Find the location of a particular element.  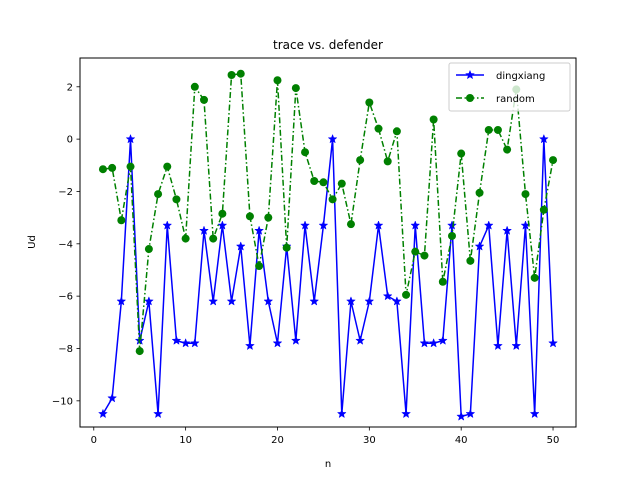

y-tick-label: 0 is located at coordinates (70, 140).